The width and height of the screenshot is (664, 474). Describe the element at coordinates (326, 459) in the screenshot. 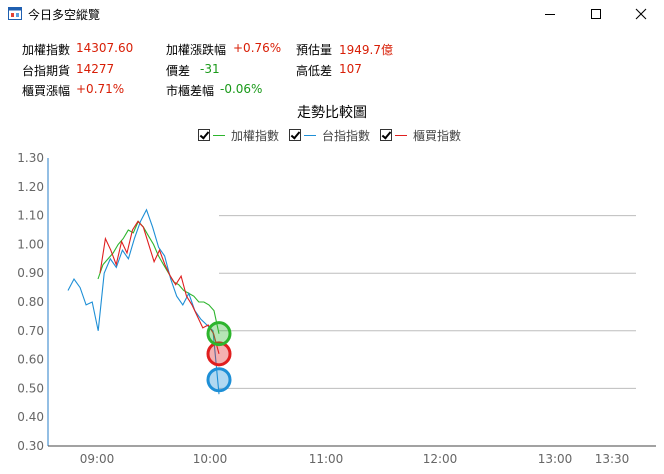

I see `x-tick-label: 11:00` at that location.